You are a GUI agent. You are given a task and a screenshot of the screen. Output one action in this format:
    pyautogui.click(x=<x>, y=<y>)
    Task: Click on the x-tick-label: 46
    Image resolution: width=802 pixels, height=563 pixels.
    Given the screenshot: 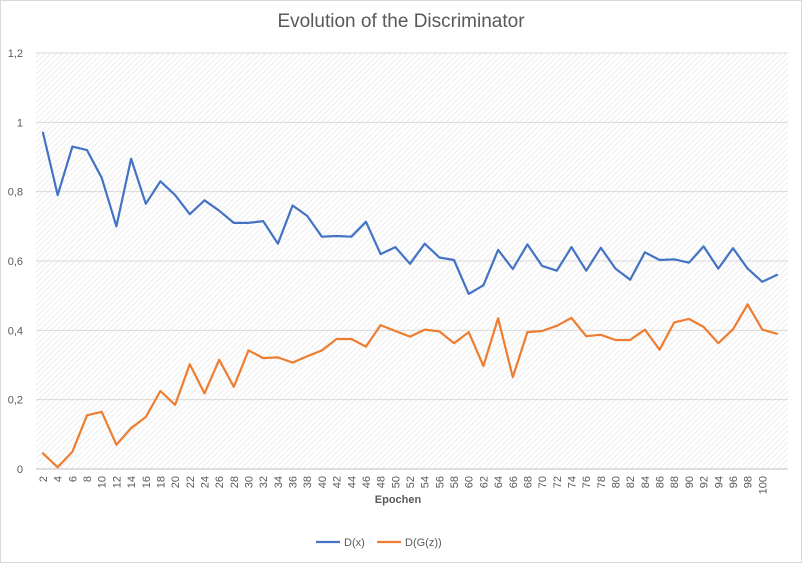 What is the action you would take?
    pyautogui.click(x=367, y=482)
    